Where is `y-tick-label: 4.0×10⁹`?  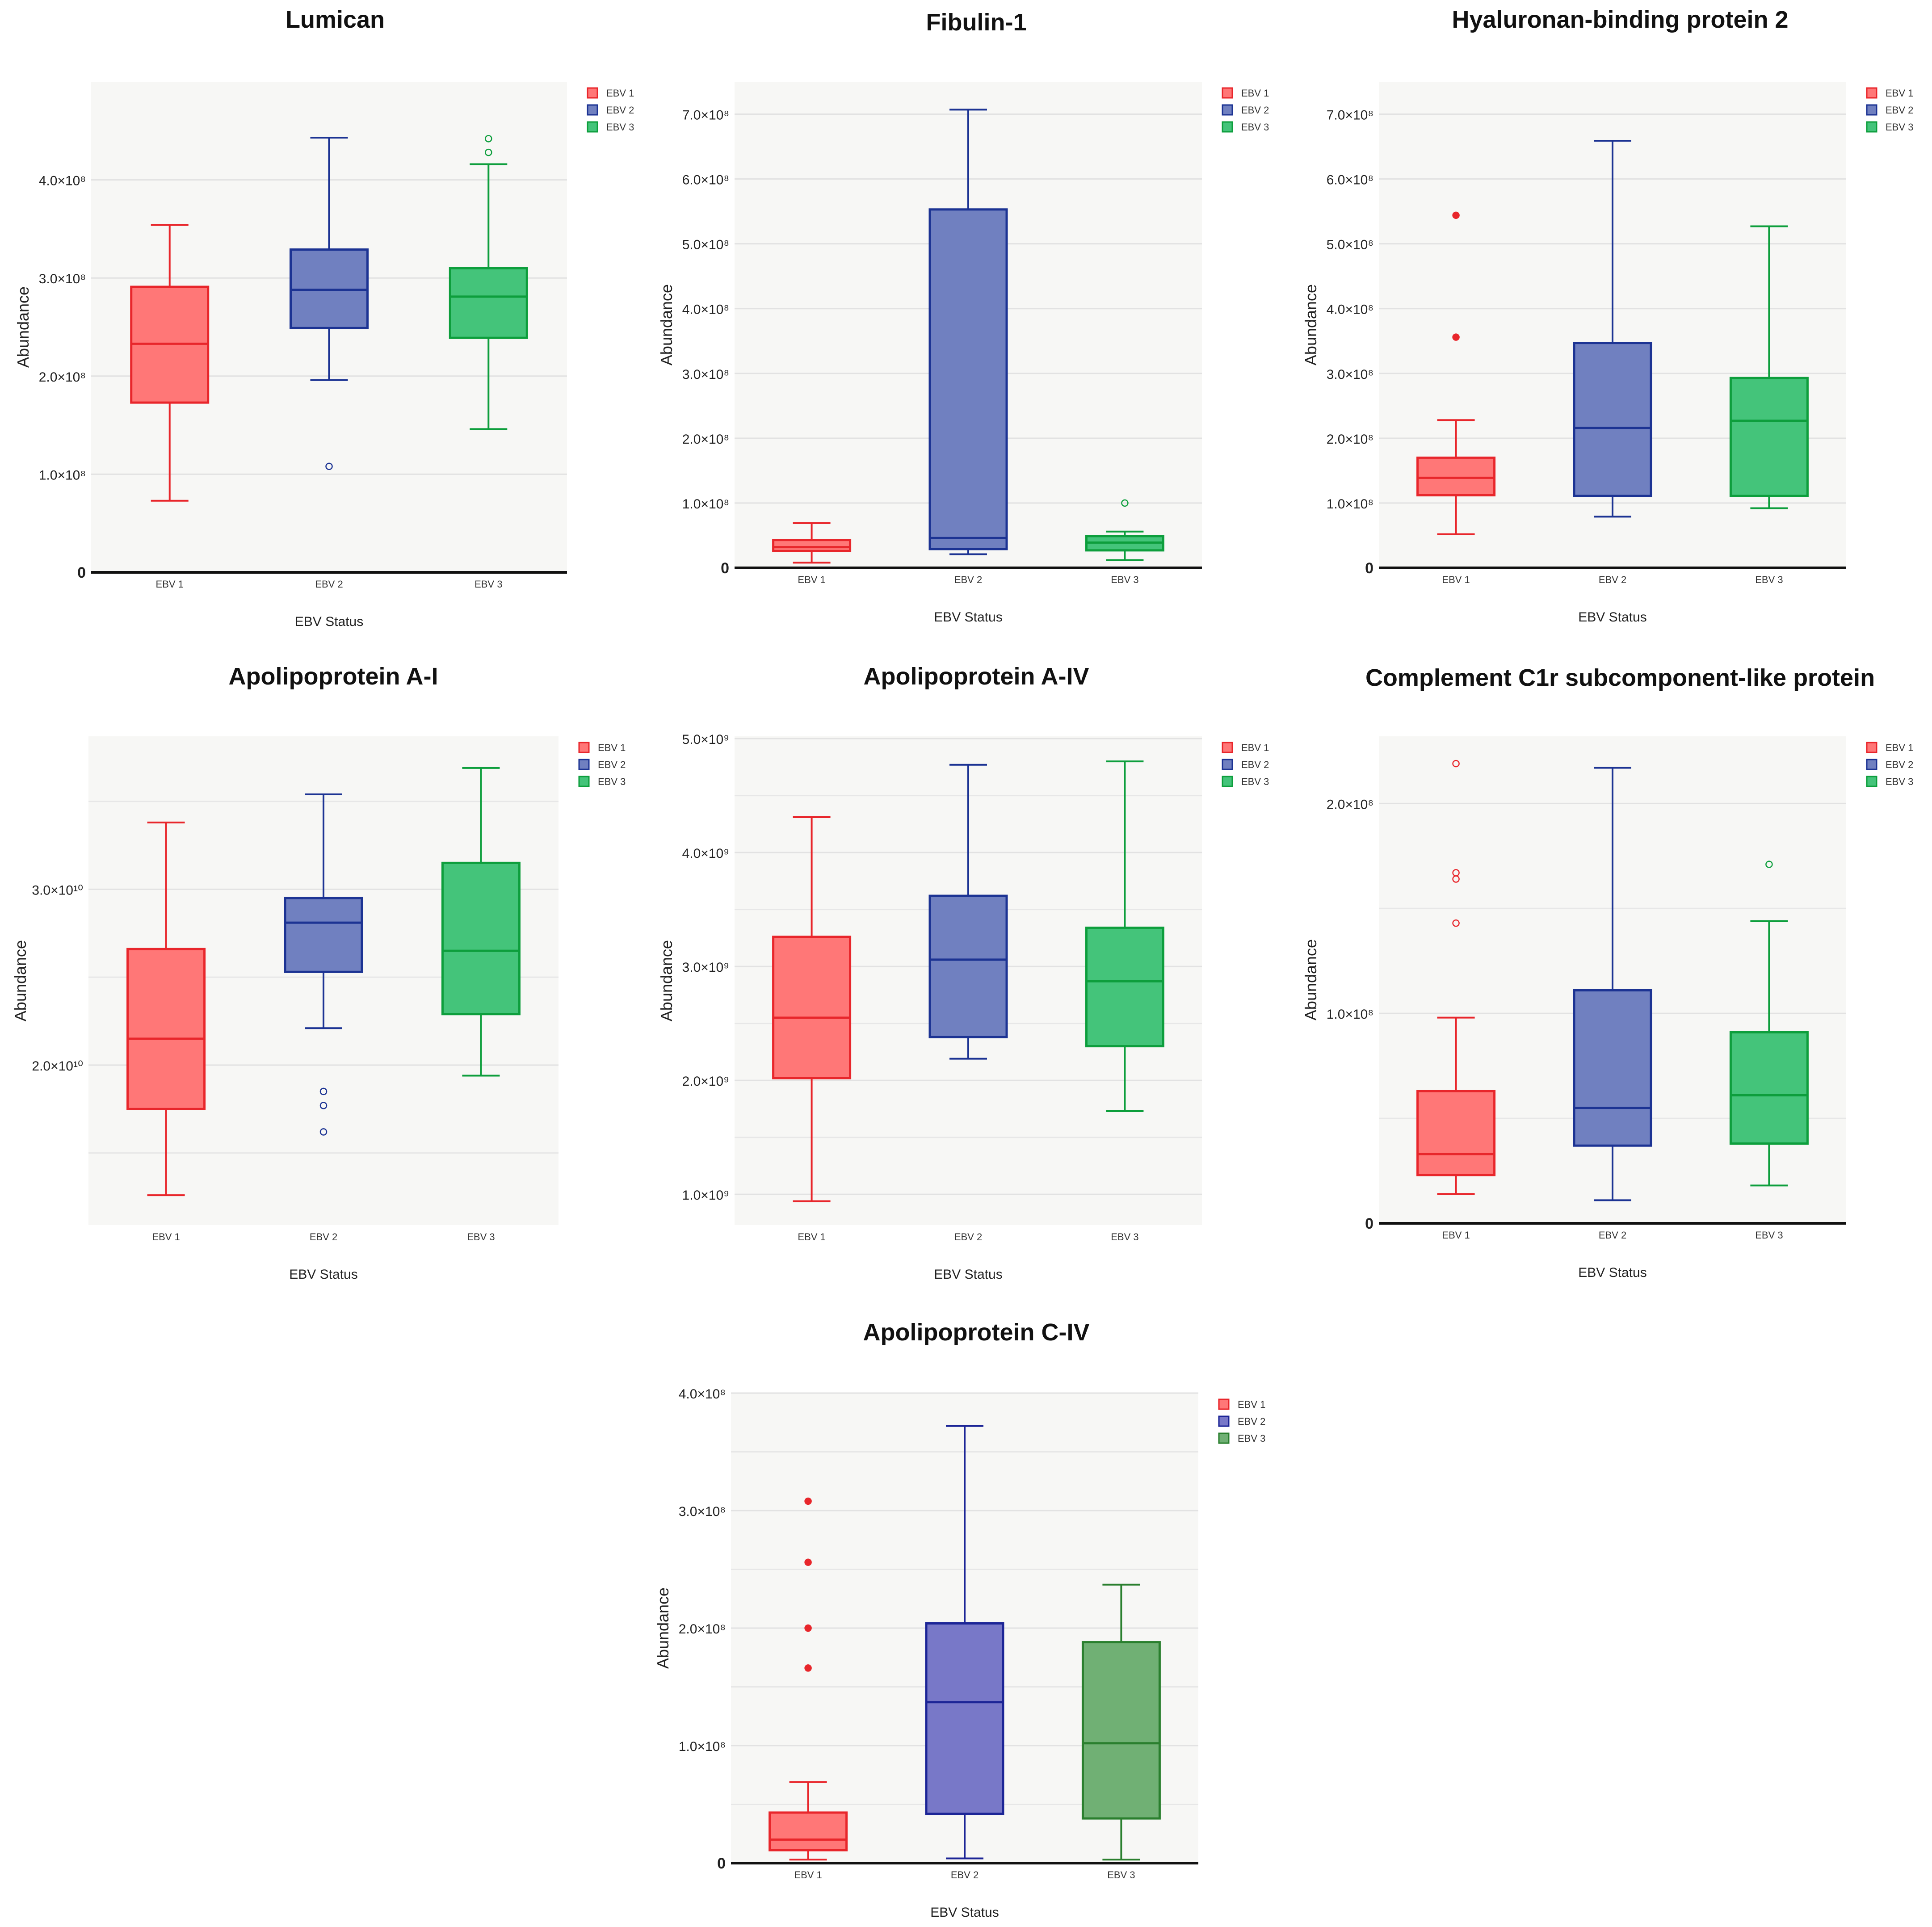 y-tick-label: 4.0×10⁹ is located at coordinates (705, 853).